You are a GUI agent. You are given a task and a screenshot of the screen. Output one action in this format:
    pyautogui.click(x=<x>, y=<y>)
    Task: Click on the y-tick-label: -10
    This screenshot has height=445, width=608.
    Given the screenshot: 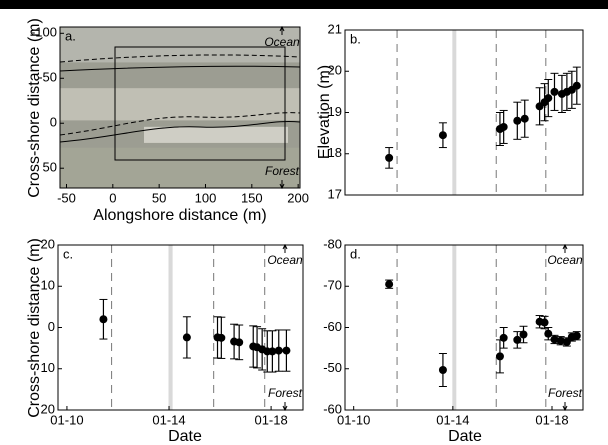 What is the action you would take?
    pyautogui.click(x=45, y=285)
    